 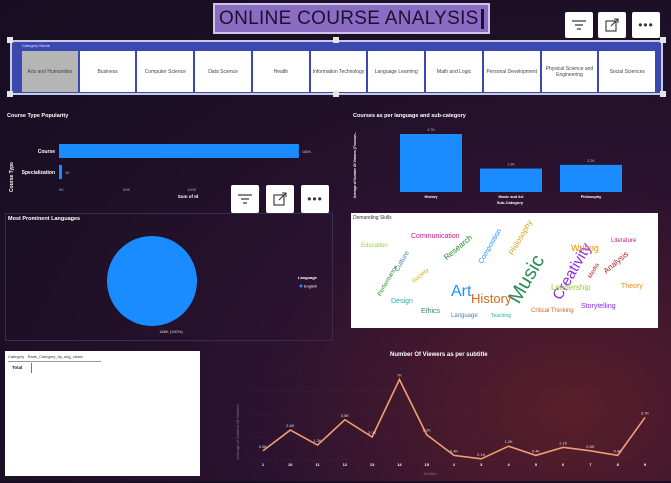 What do you see at coordinates (38, 116) in the screenshot?
I see `course-type-title: Course Type Popularity` at bounding box center [38, 116].